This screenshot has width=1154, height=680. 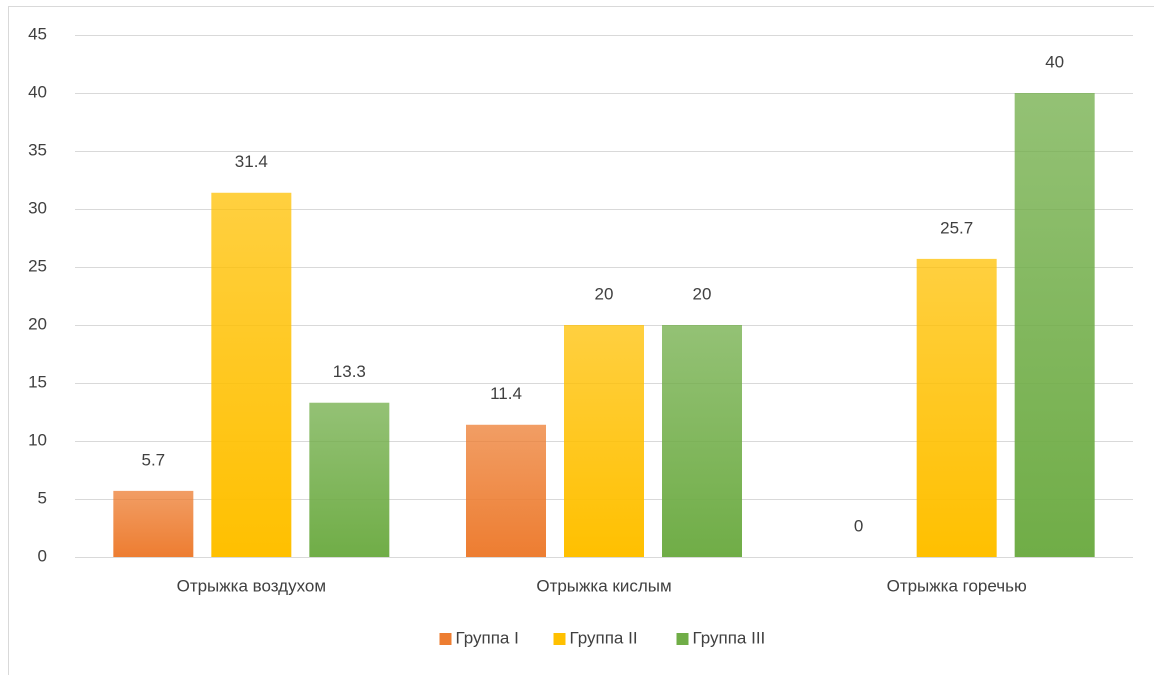 I want to click on y-tick-label: 45, so click(x=37, y=33).